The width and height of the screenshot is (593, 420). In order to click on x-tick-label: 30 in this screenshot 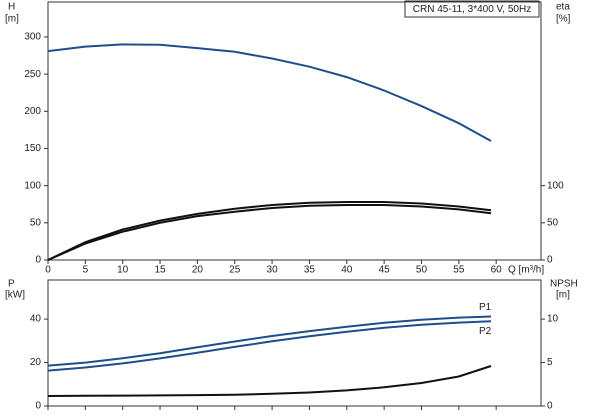, I will do `click(273, 270)`.